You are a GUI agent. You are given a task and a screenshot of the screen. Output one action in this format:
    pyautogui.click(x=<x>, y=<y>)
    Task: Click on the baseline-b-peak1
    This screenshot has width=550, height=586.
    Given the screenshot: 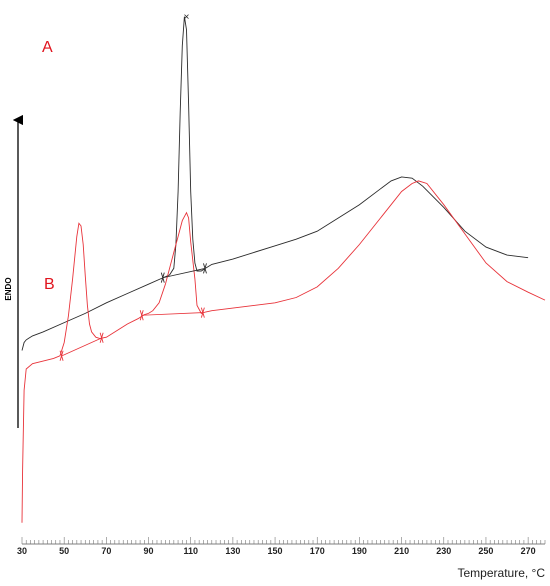 What is the action you would take?
    pyautogui.click(x=82, y=347)
    